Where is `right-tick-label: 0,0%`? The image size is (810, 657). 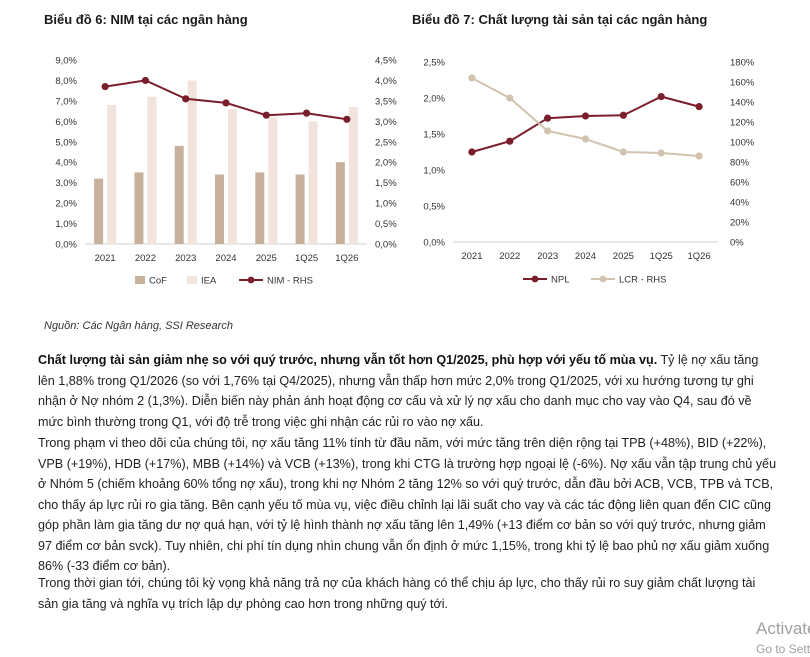
right-tick-label: 0,0% is located at coordinates (386, 245).